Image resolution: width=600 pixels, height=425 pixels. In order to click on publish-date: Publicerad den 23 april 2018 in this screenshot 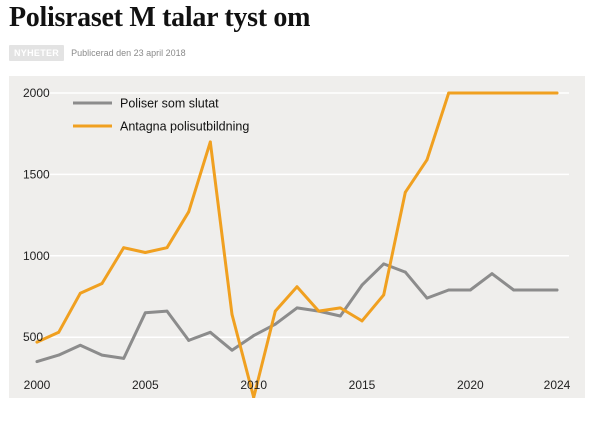, I will do `click(128, 53)`.